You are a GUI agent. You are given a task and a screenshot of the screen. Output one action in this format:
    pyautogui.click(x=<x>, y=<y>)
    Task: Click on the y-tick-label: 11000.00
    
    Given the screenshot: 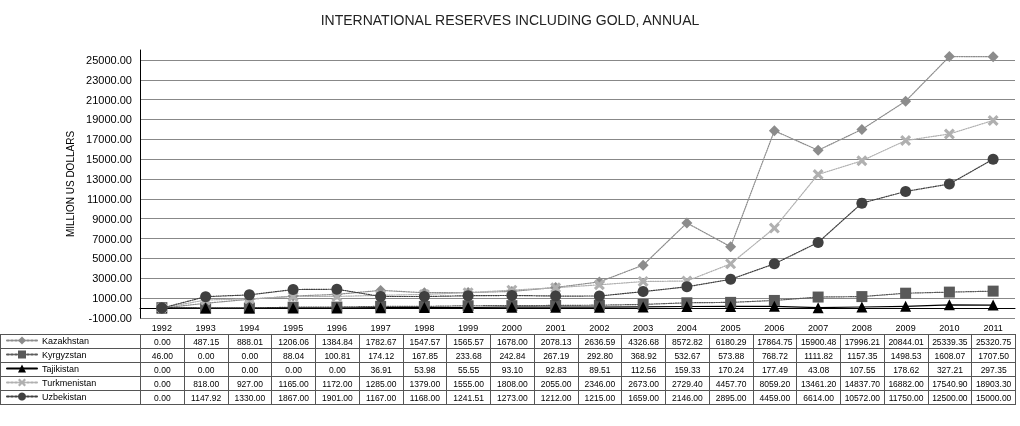 What is the action you would take?
    pyautogui.click(x=109, y=198)
    